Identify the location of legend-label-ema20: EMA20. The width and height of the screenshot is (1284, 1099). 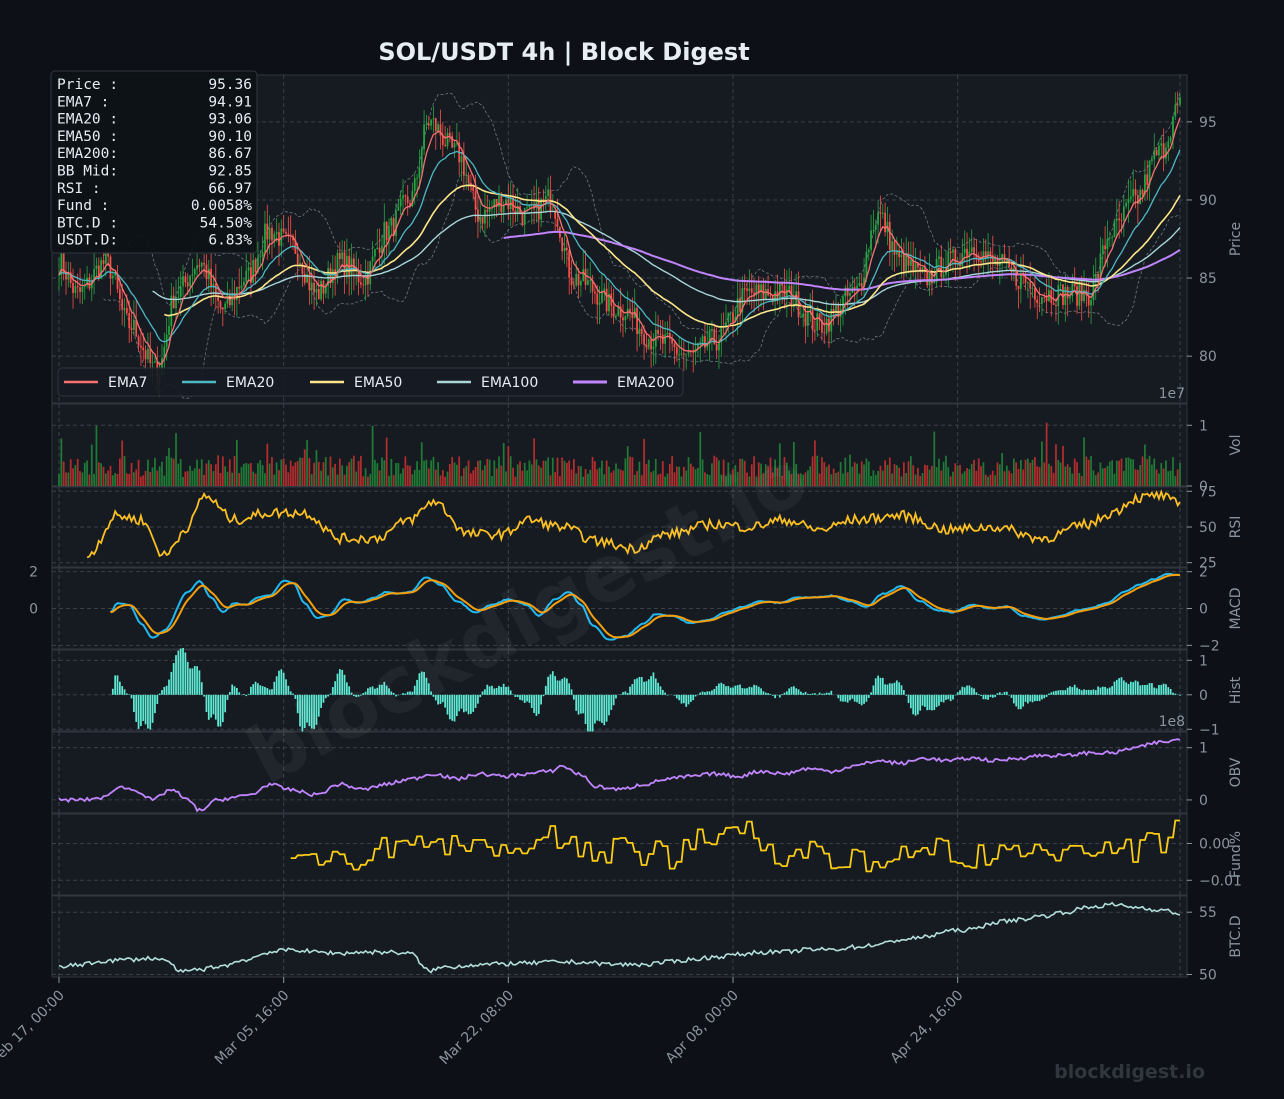
(250, 383).